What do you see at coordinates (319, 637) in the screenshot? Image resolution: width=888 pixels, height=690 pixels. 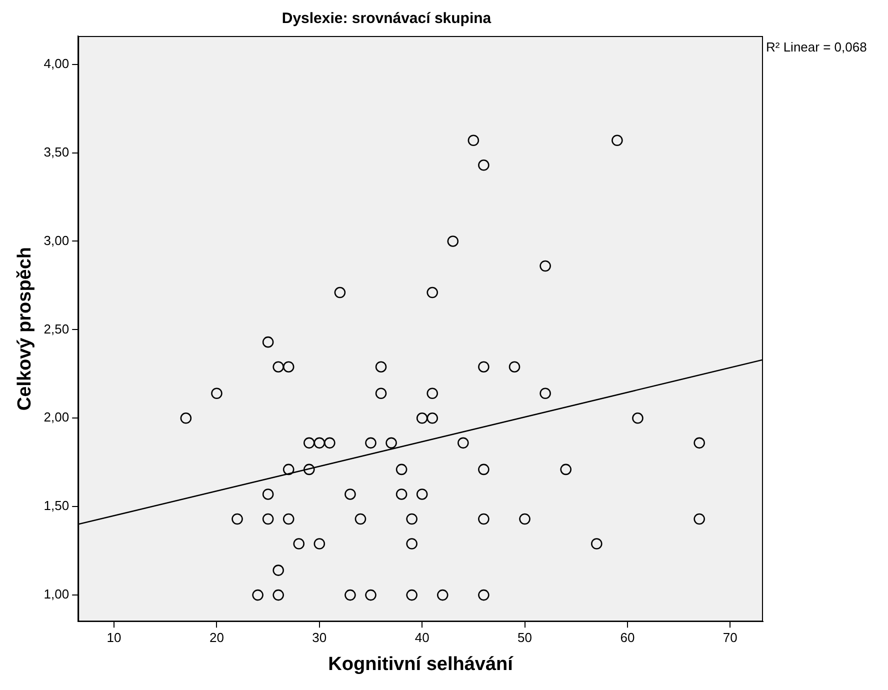 I see `x-tick-label: 30` at bounding box center [319, 637].